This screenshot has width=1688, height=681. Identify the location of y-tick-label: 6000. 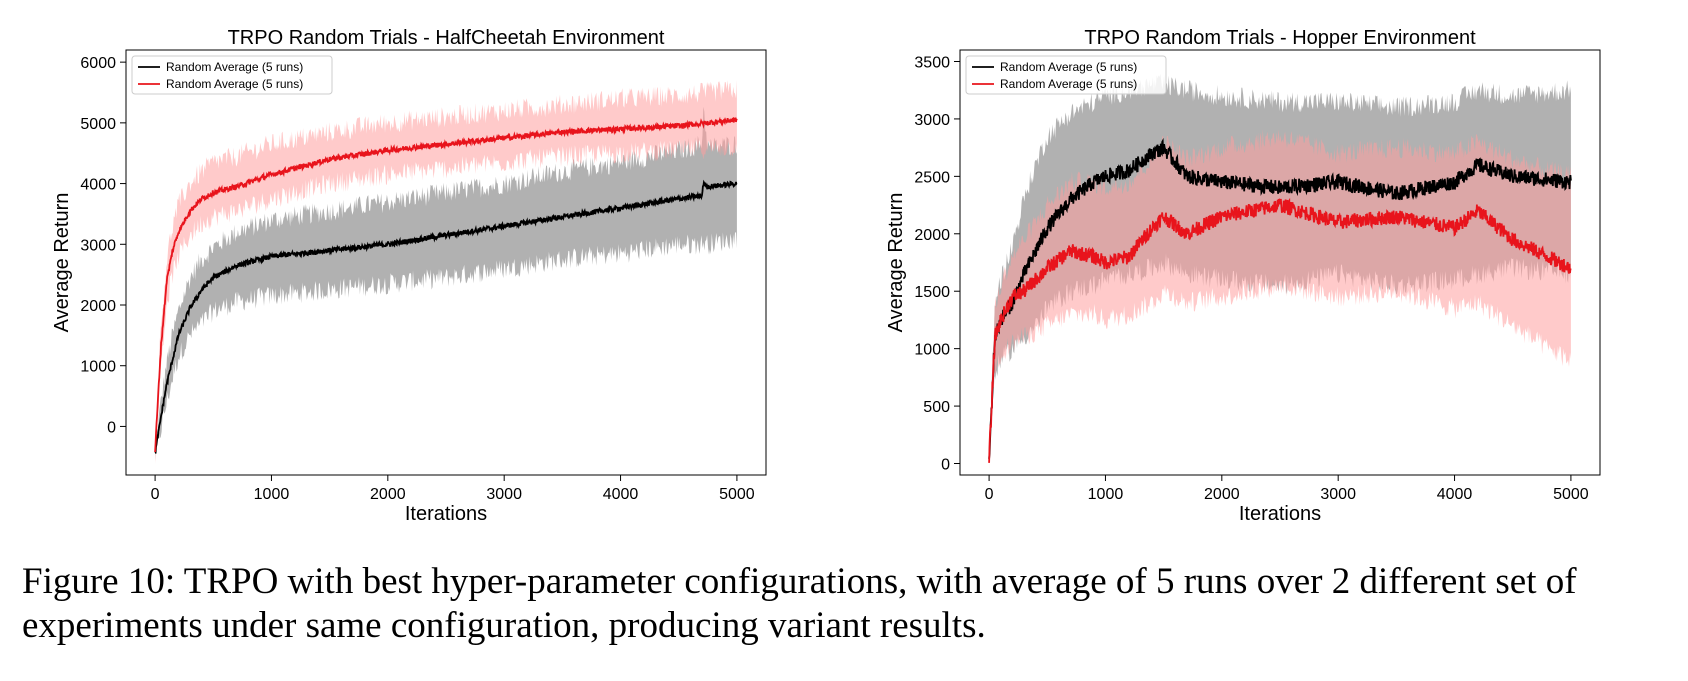
(98, 63).